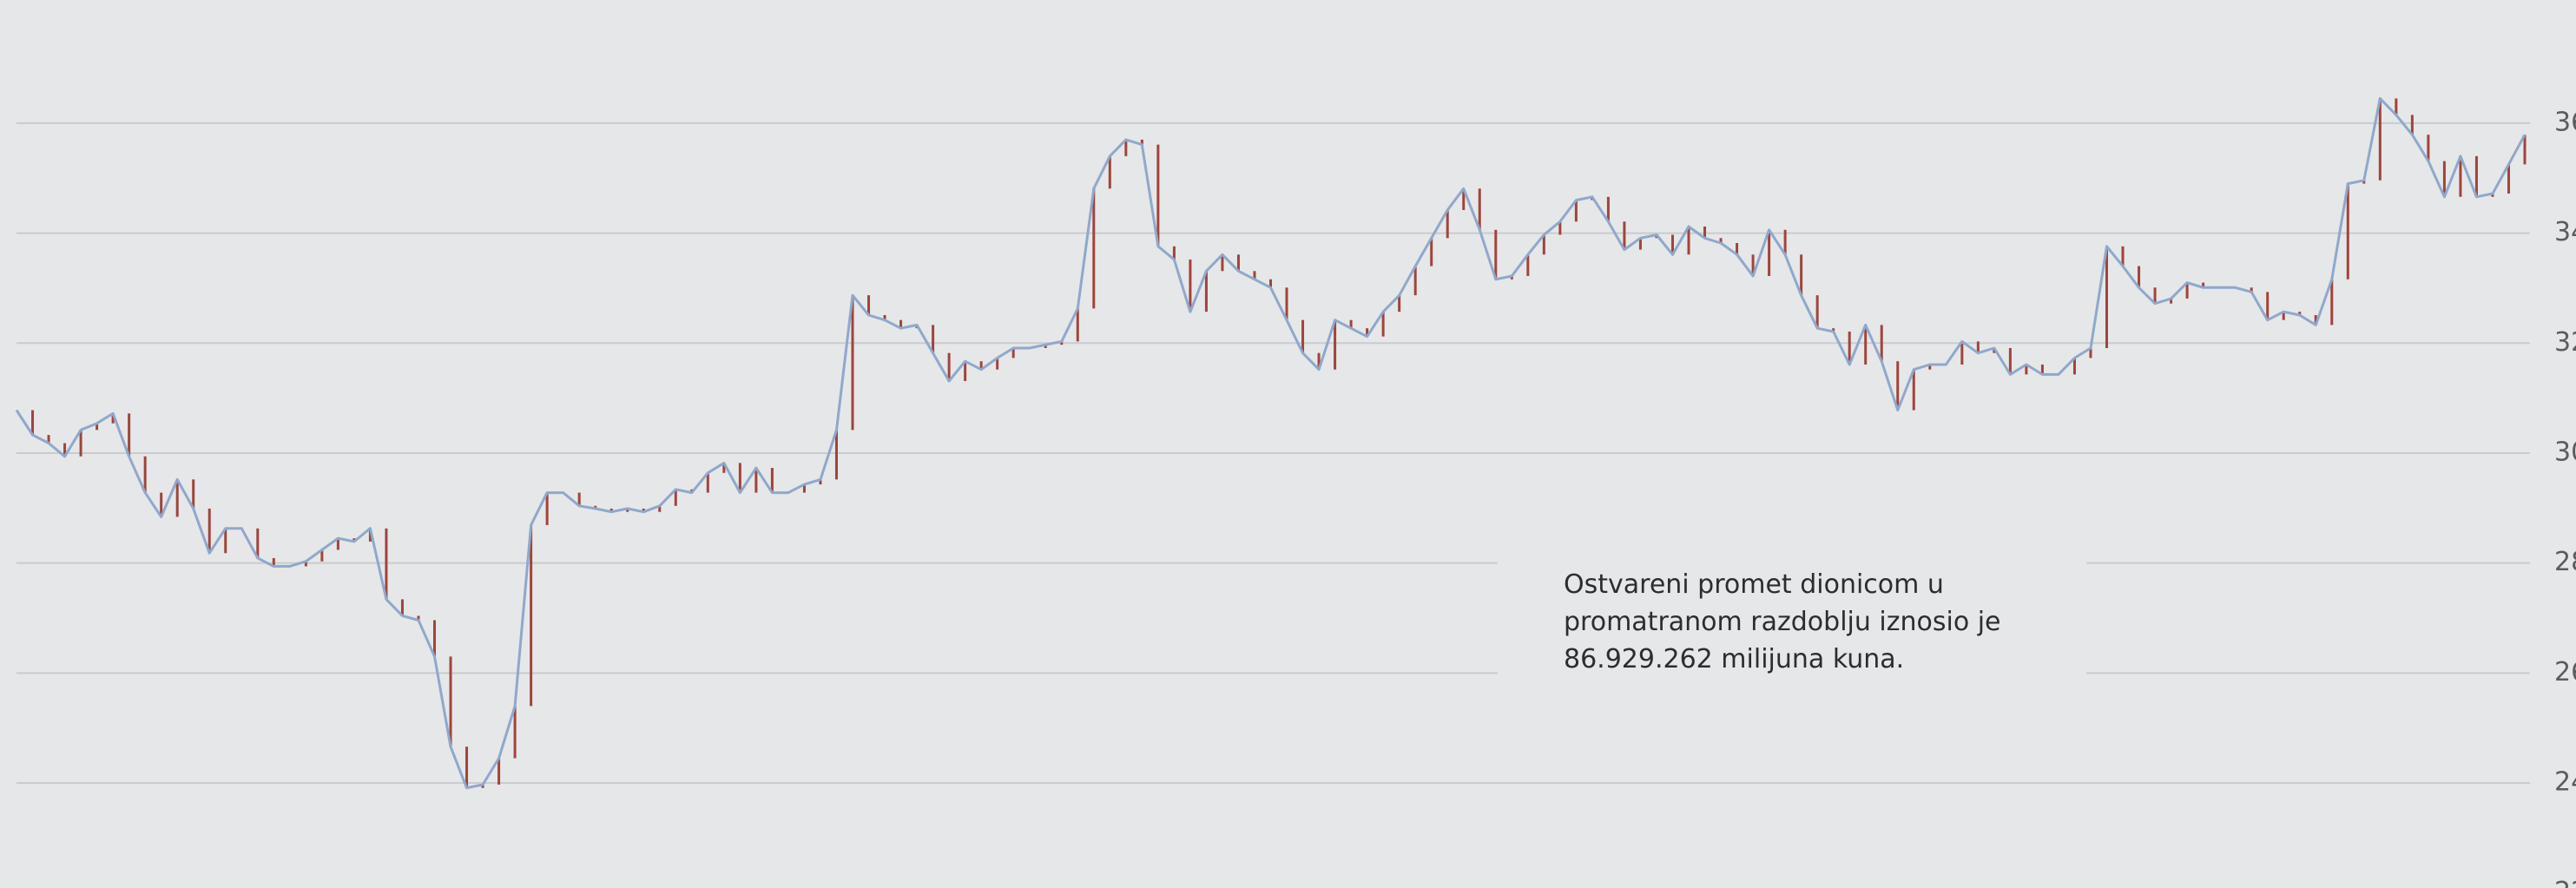 This screenshot has height=888, width=2576. What do you see at coordinates (2565, 882) in the screenshot?
I see `y-tick-label: 22` at bounding box center [2565, 882].